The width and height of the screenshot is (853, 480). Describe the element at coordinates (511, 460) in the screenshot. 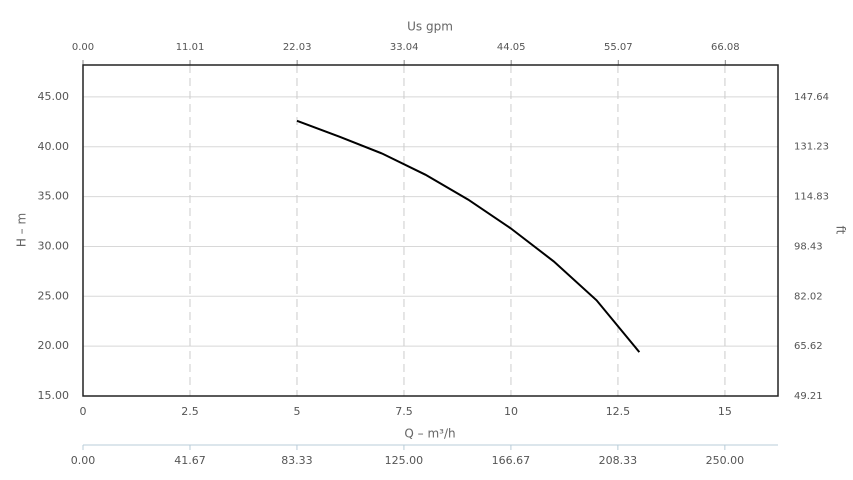

I see `x3-tick-label: 166.67` at that location.